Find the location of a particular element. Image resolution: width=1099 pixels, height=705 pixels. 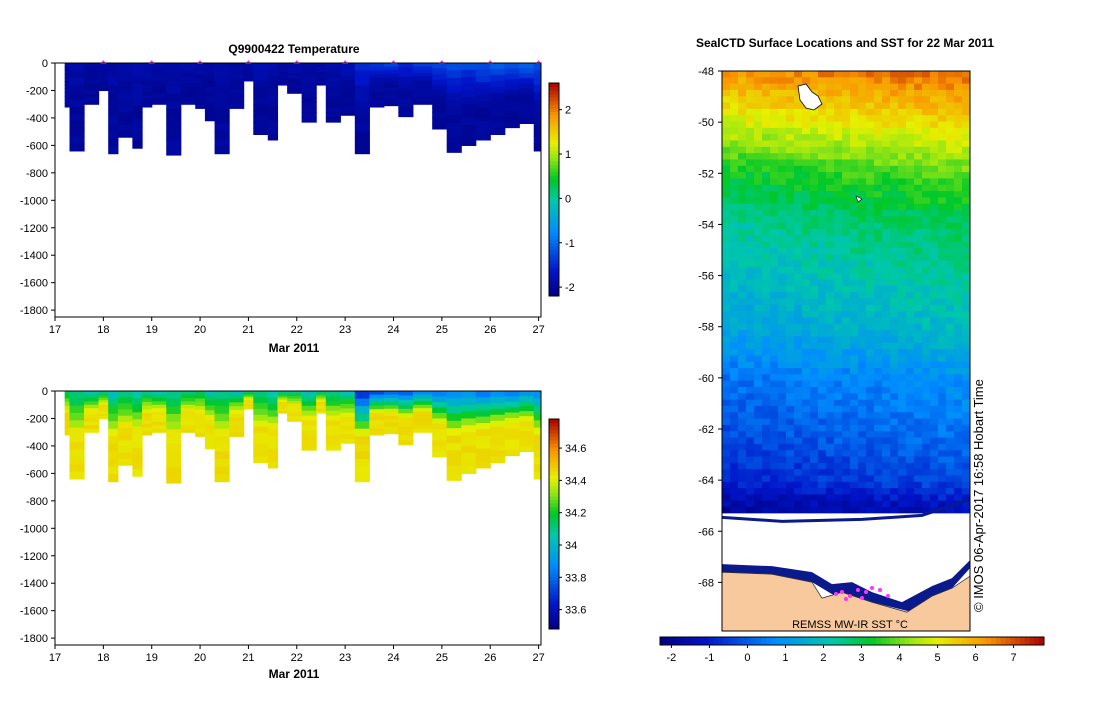

temperature-field is located at coordinates (302, 109).